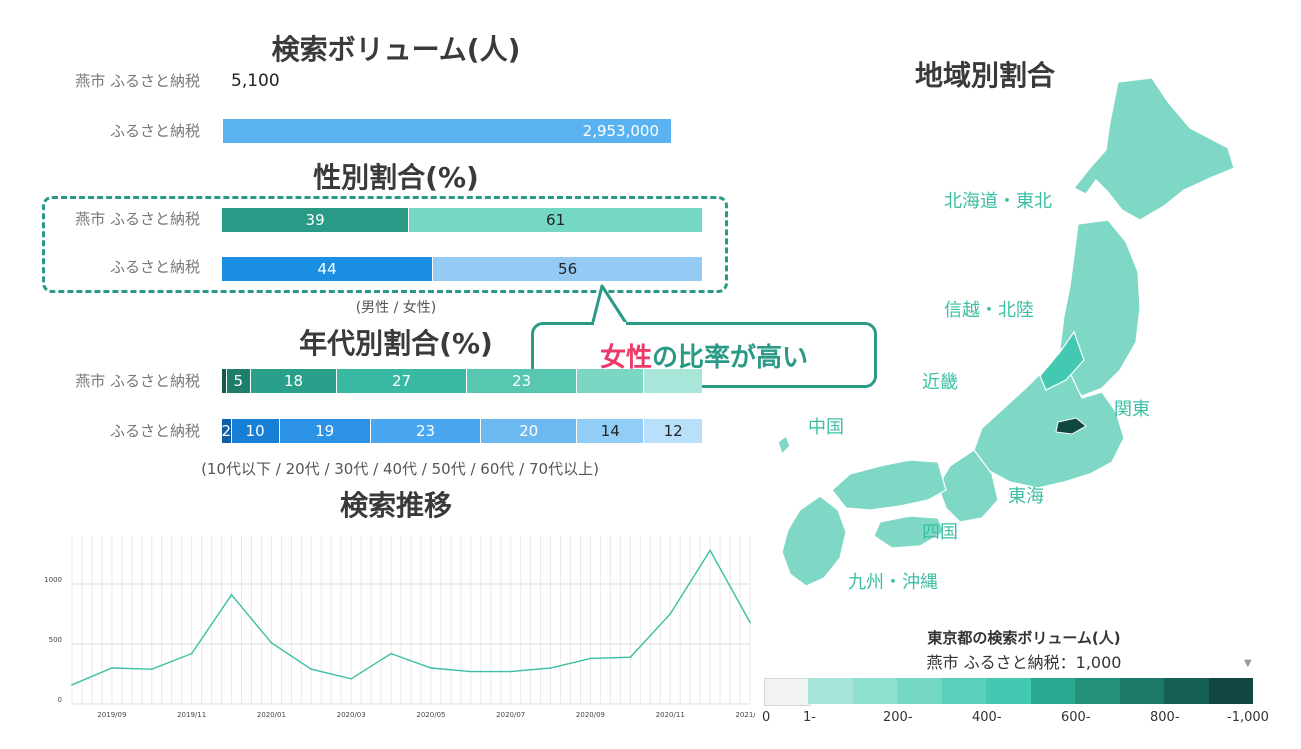 This screenshot has width=1301, height=749. I want to click on legend-tick-4: 600-, so click(1076, 717).